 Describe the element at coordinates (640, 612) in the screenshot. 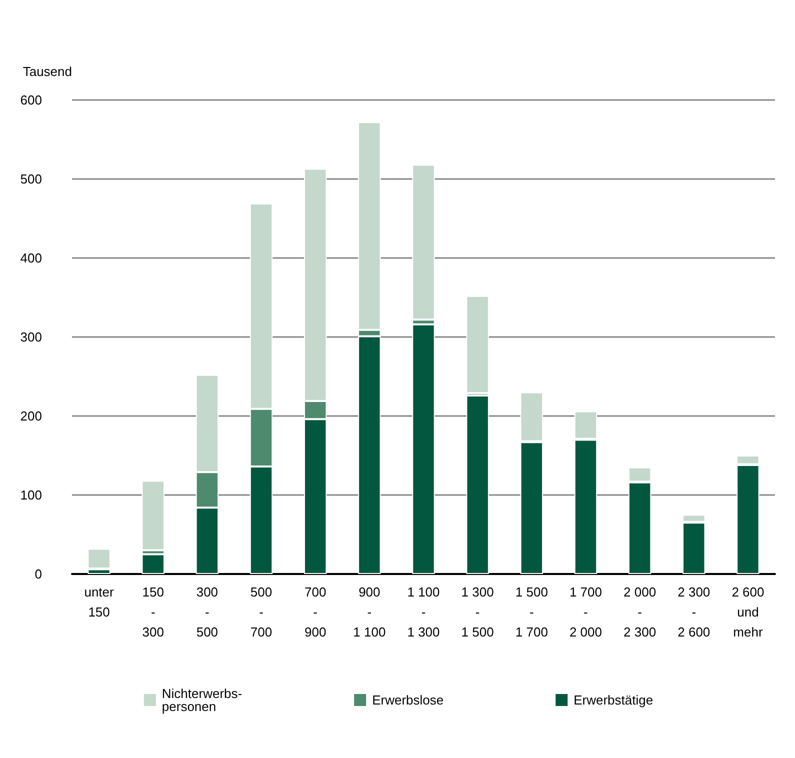

I see `x-tick-label: 2 000 - 2 300` at that location.